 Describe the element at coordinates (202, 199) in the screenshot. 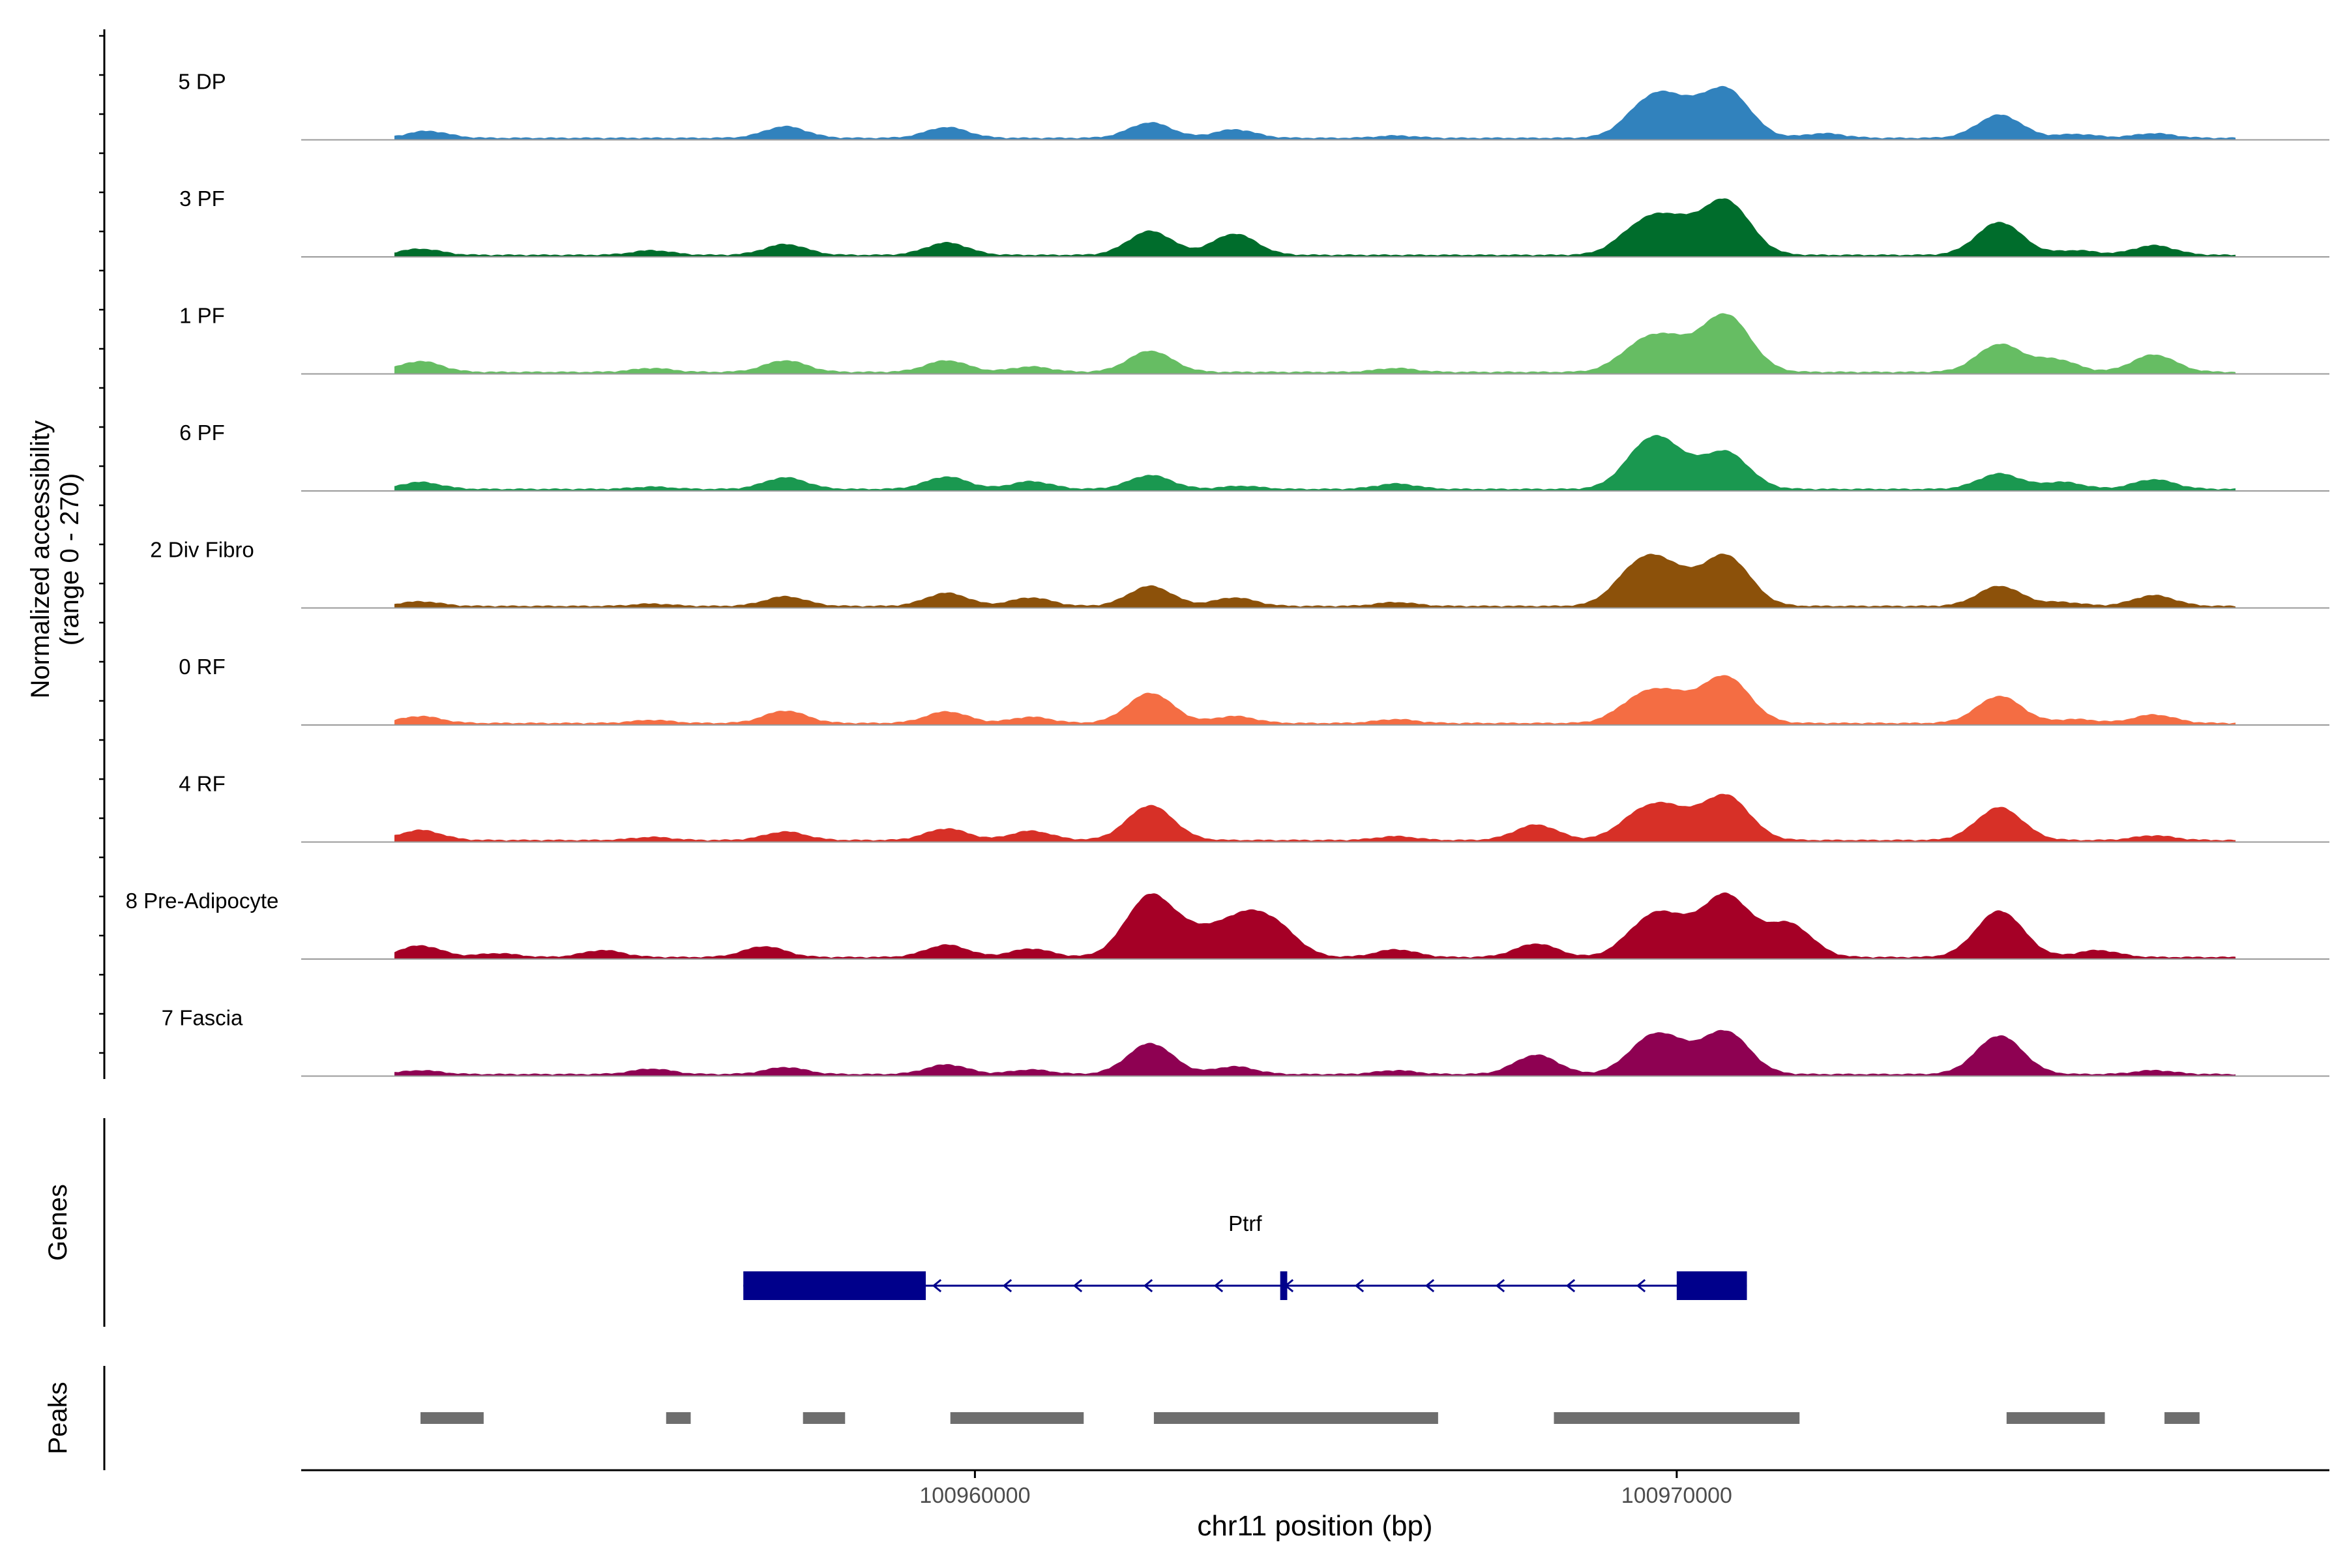

I see `track-label: 3 PF` at that location.